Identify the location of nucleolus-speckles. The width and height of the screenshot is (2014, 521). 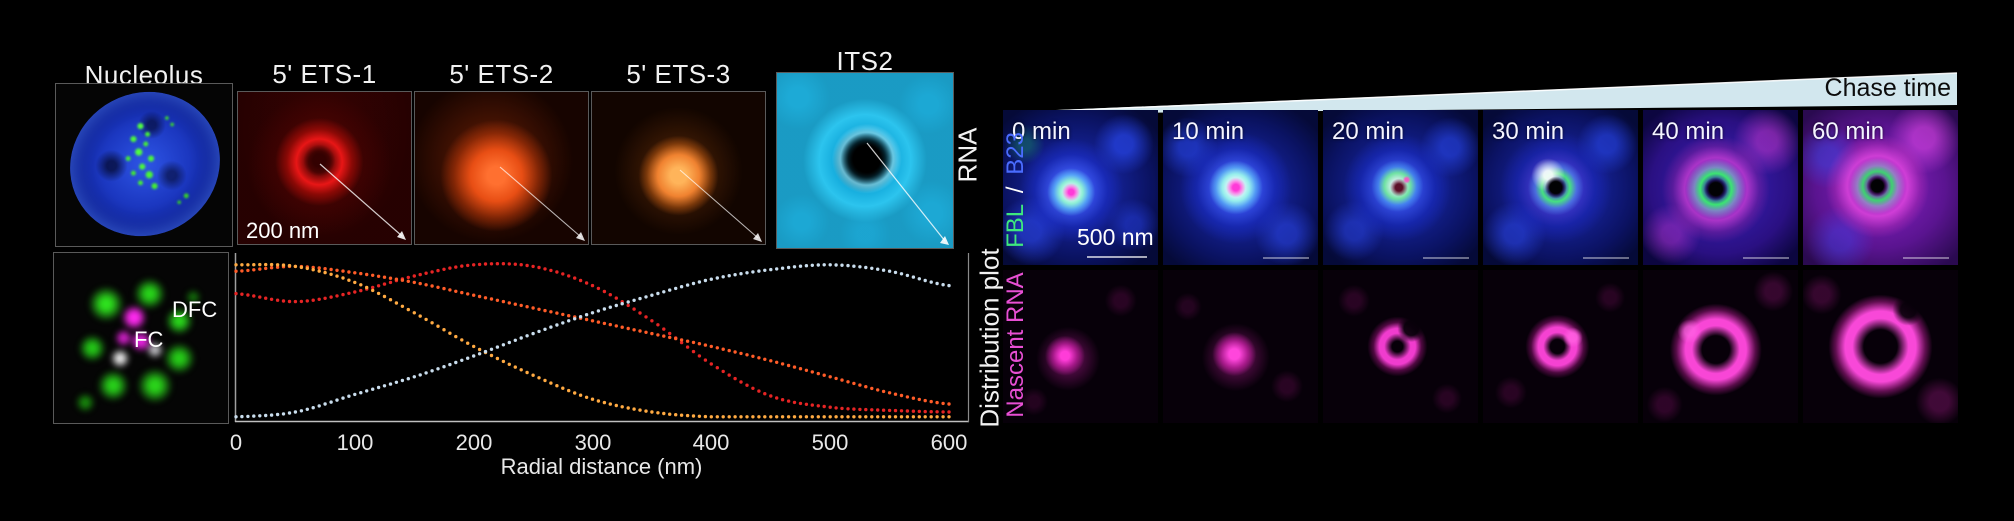
(144, 165).